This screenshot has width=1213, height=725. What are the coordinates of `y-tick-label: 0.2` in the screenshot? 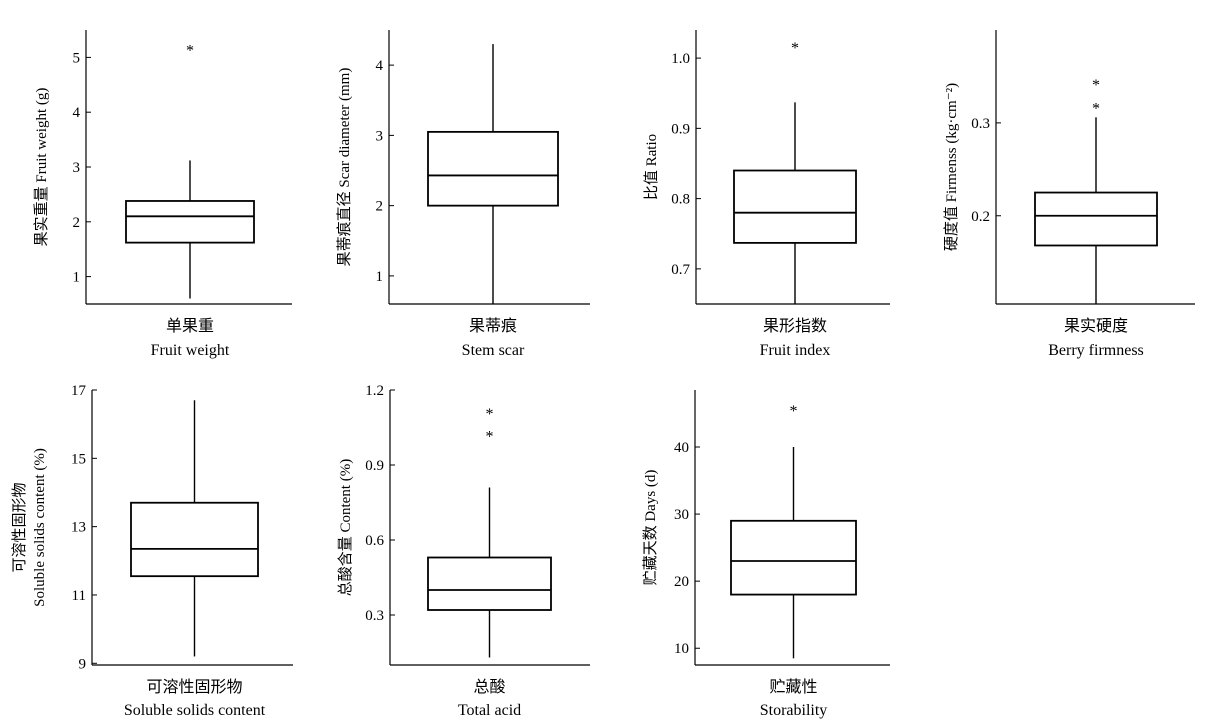 It's located at (980, 217).